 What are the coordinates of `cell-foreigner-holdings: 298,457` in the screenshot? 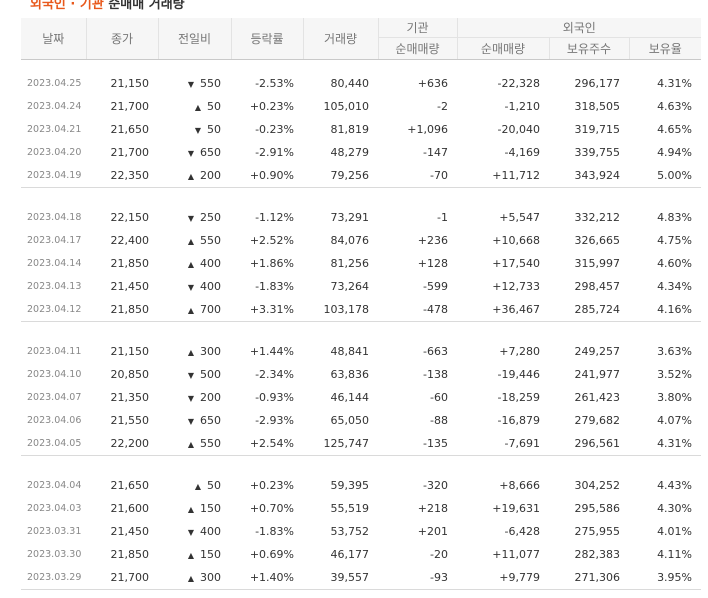 It's located at (597, 286).